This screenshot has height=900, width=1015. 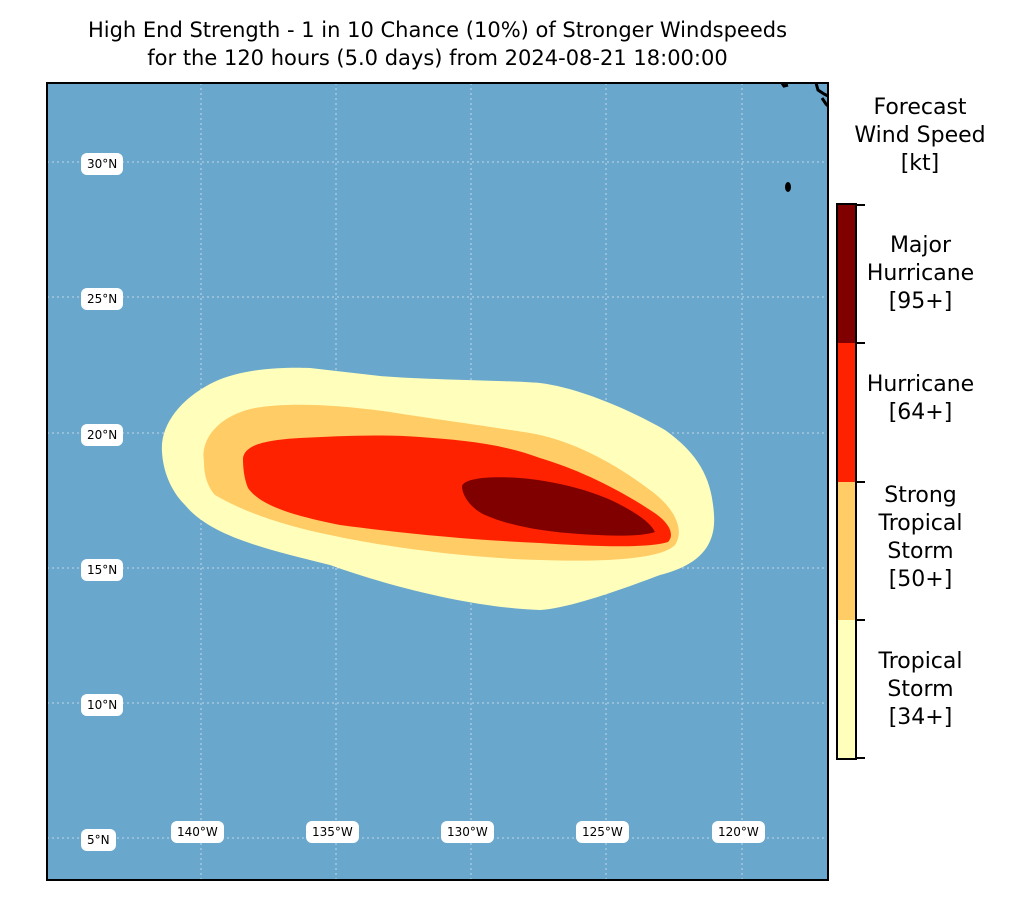 I want to click on lat-label: 25°N, so click(x=102, y=299).